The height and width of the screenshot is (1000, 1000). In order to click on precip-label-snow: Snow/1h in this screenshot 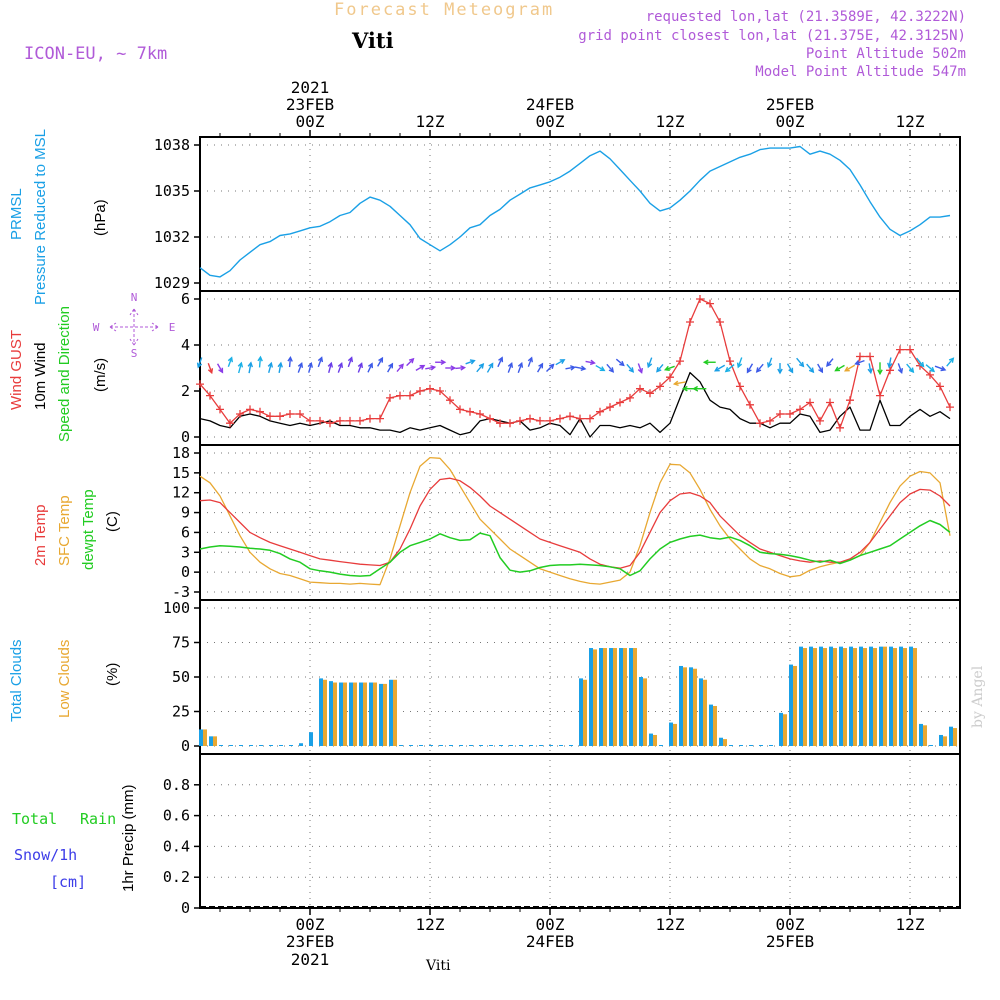, I will do `click(46, 855)`.